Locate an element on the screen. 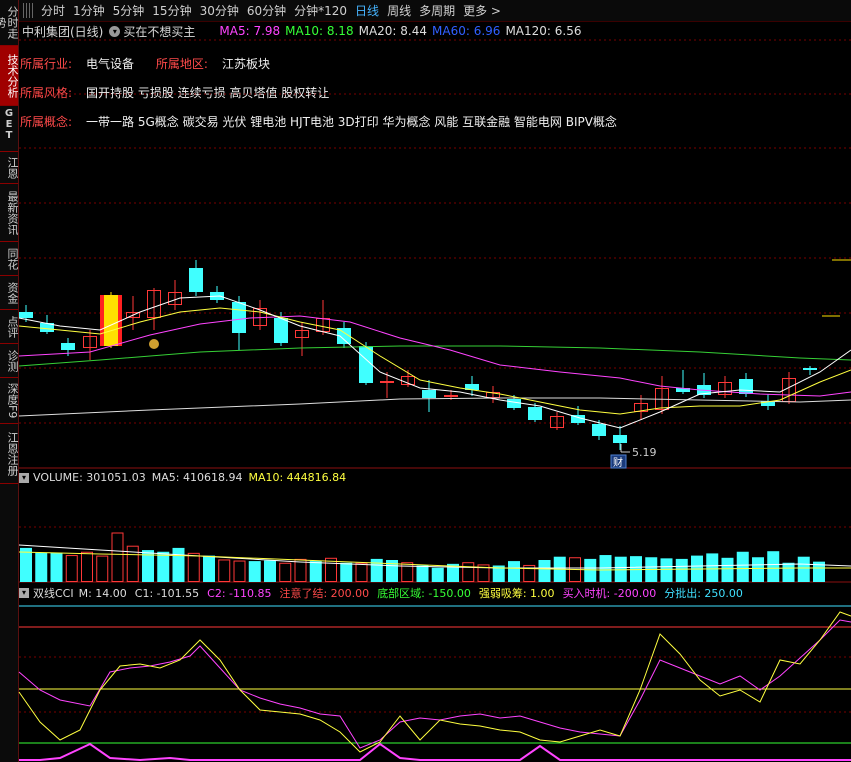  stock-name: 中利集团(日线) is located at coordinates (63, 31).